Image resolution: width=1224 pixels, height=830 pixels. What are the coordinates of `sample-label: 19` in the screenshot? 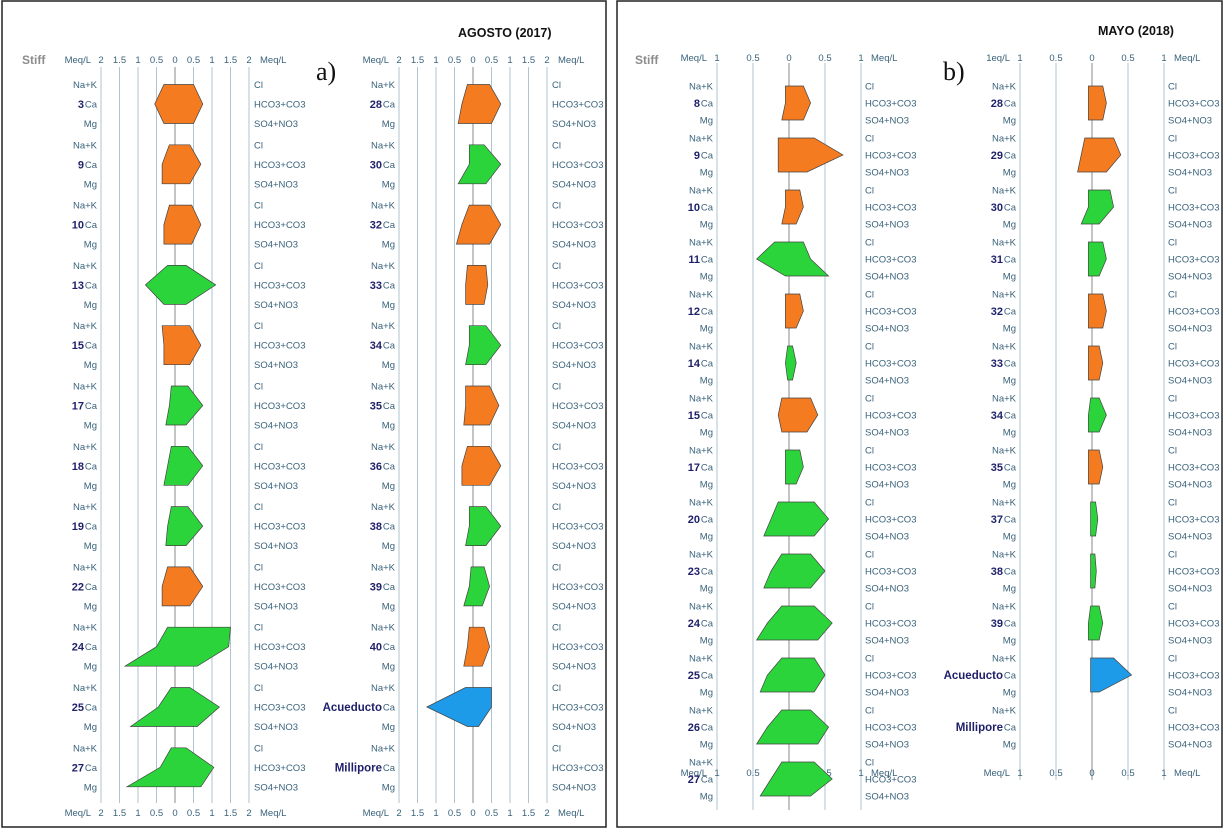 It's located at (78, 527).